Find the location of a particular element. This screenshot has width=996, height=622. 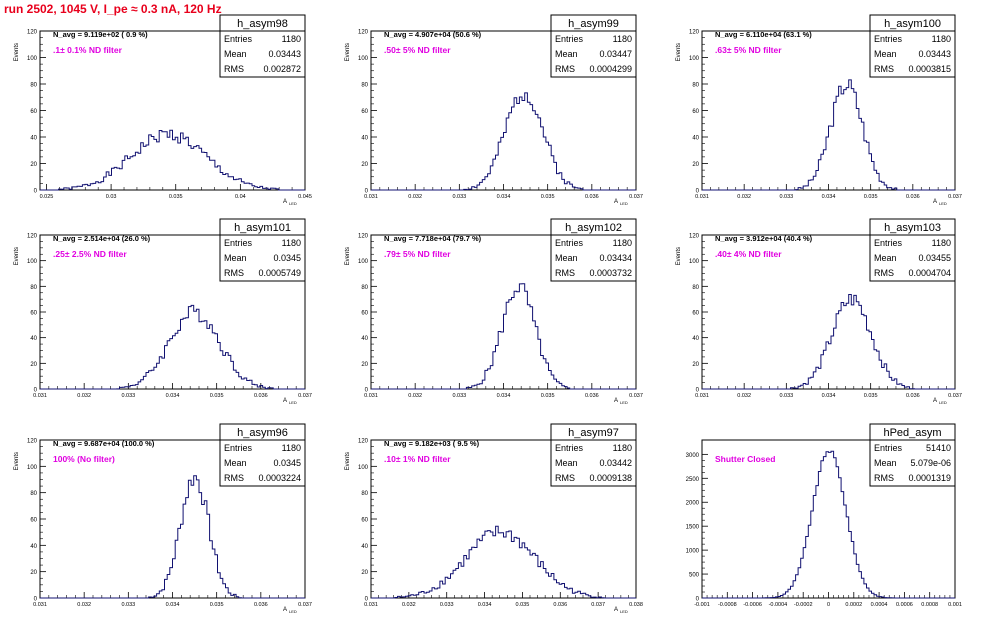

stats-value-mean: 0.03443 is located at coordinates (284, 54).